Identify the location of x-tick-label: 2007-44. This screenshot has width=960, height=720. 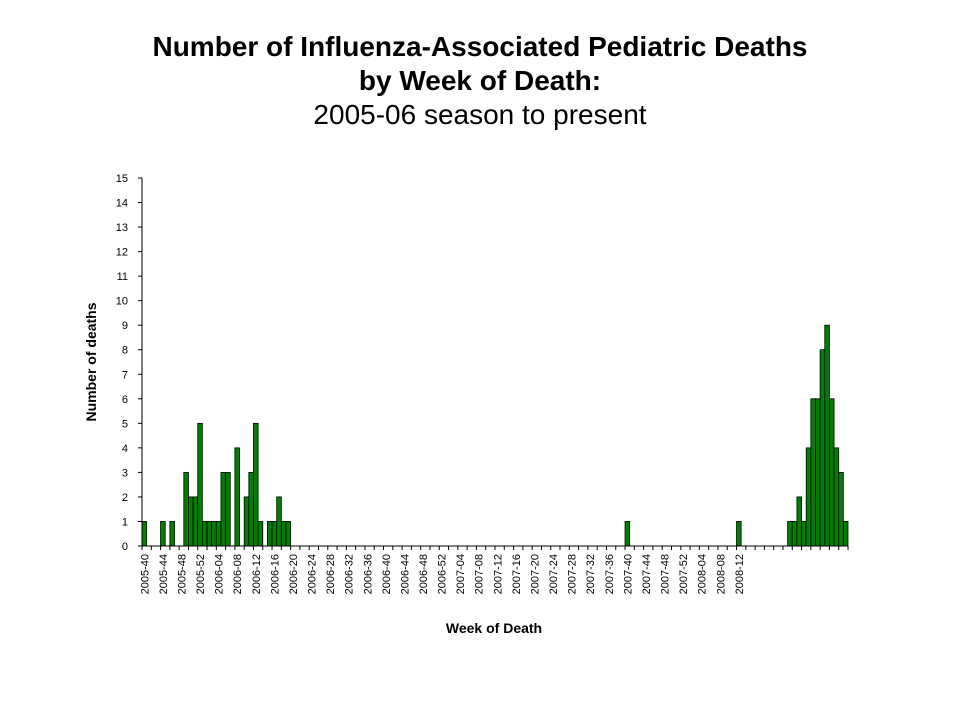
(647, 574).